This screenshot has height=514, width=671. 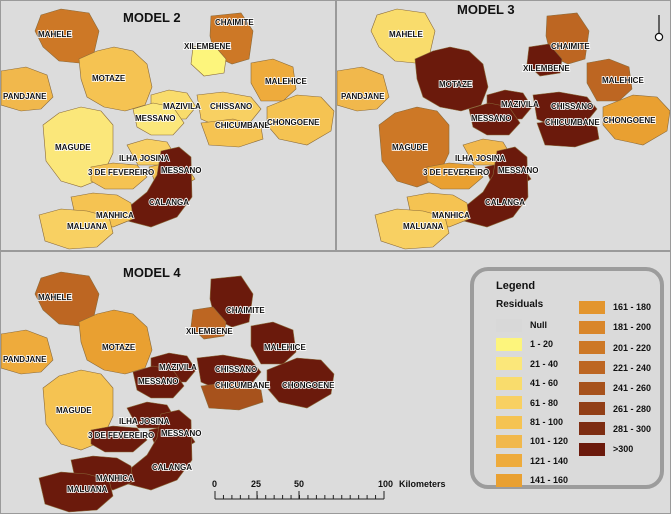 What do you see at coordinates (480, 158) in the screenshot?
I see `district-label: ILHA JOSINA` at bounding box center [480, 158].